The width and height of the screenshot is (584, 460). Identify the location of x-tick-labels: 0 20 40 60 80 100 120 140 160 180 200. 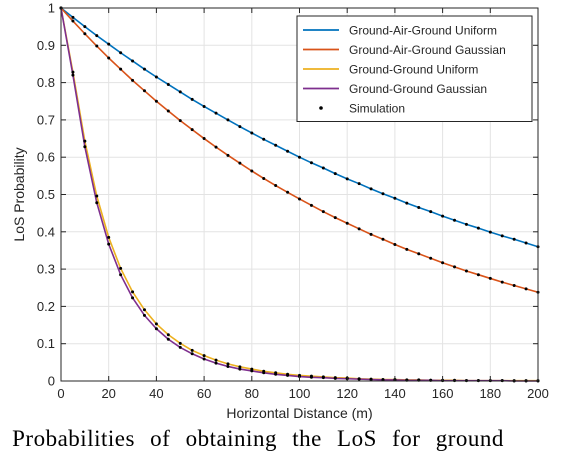
(302, 393).